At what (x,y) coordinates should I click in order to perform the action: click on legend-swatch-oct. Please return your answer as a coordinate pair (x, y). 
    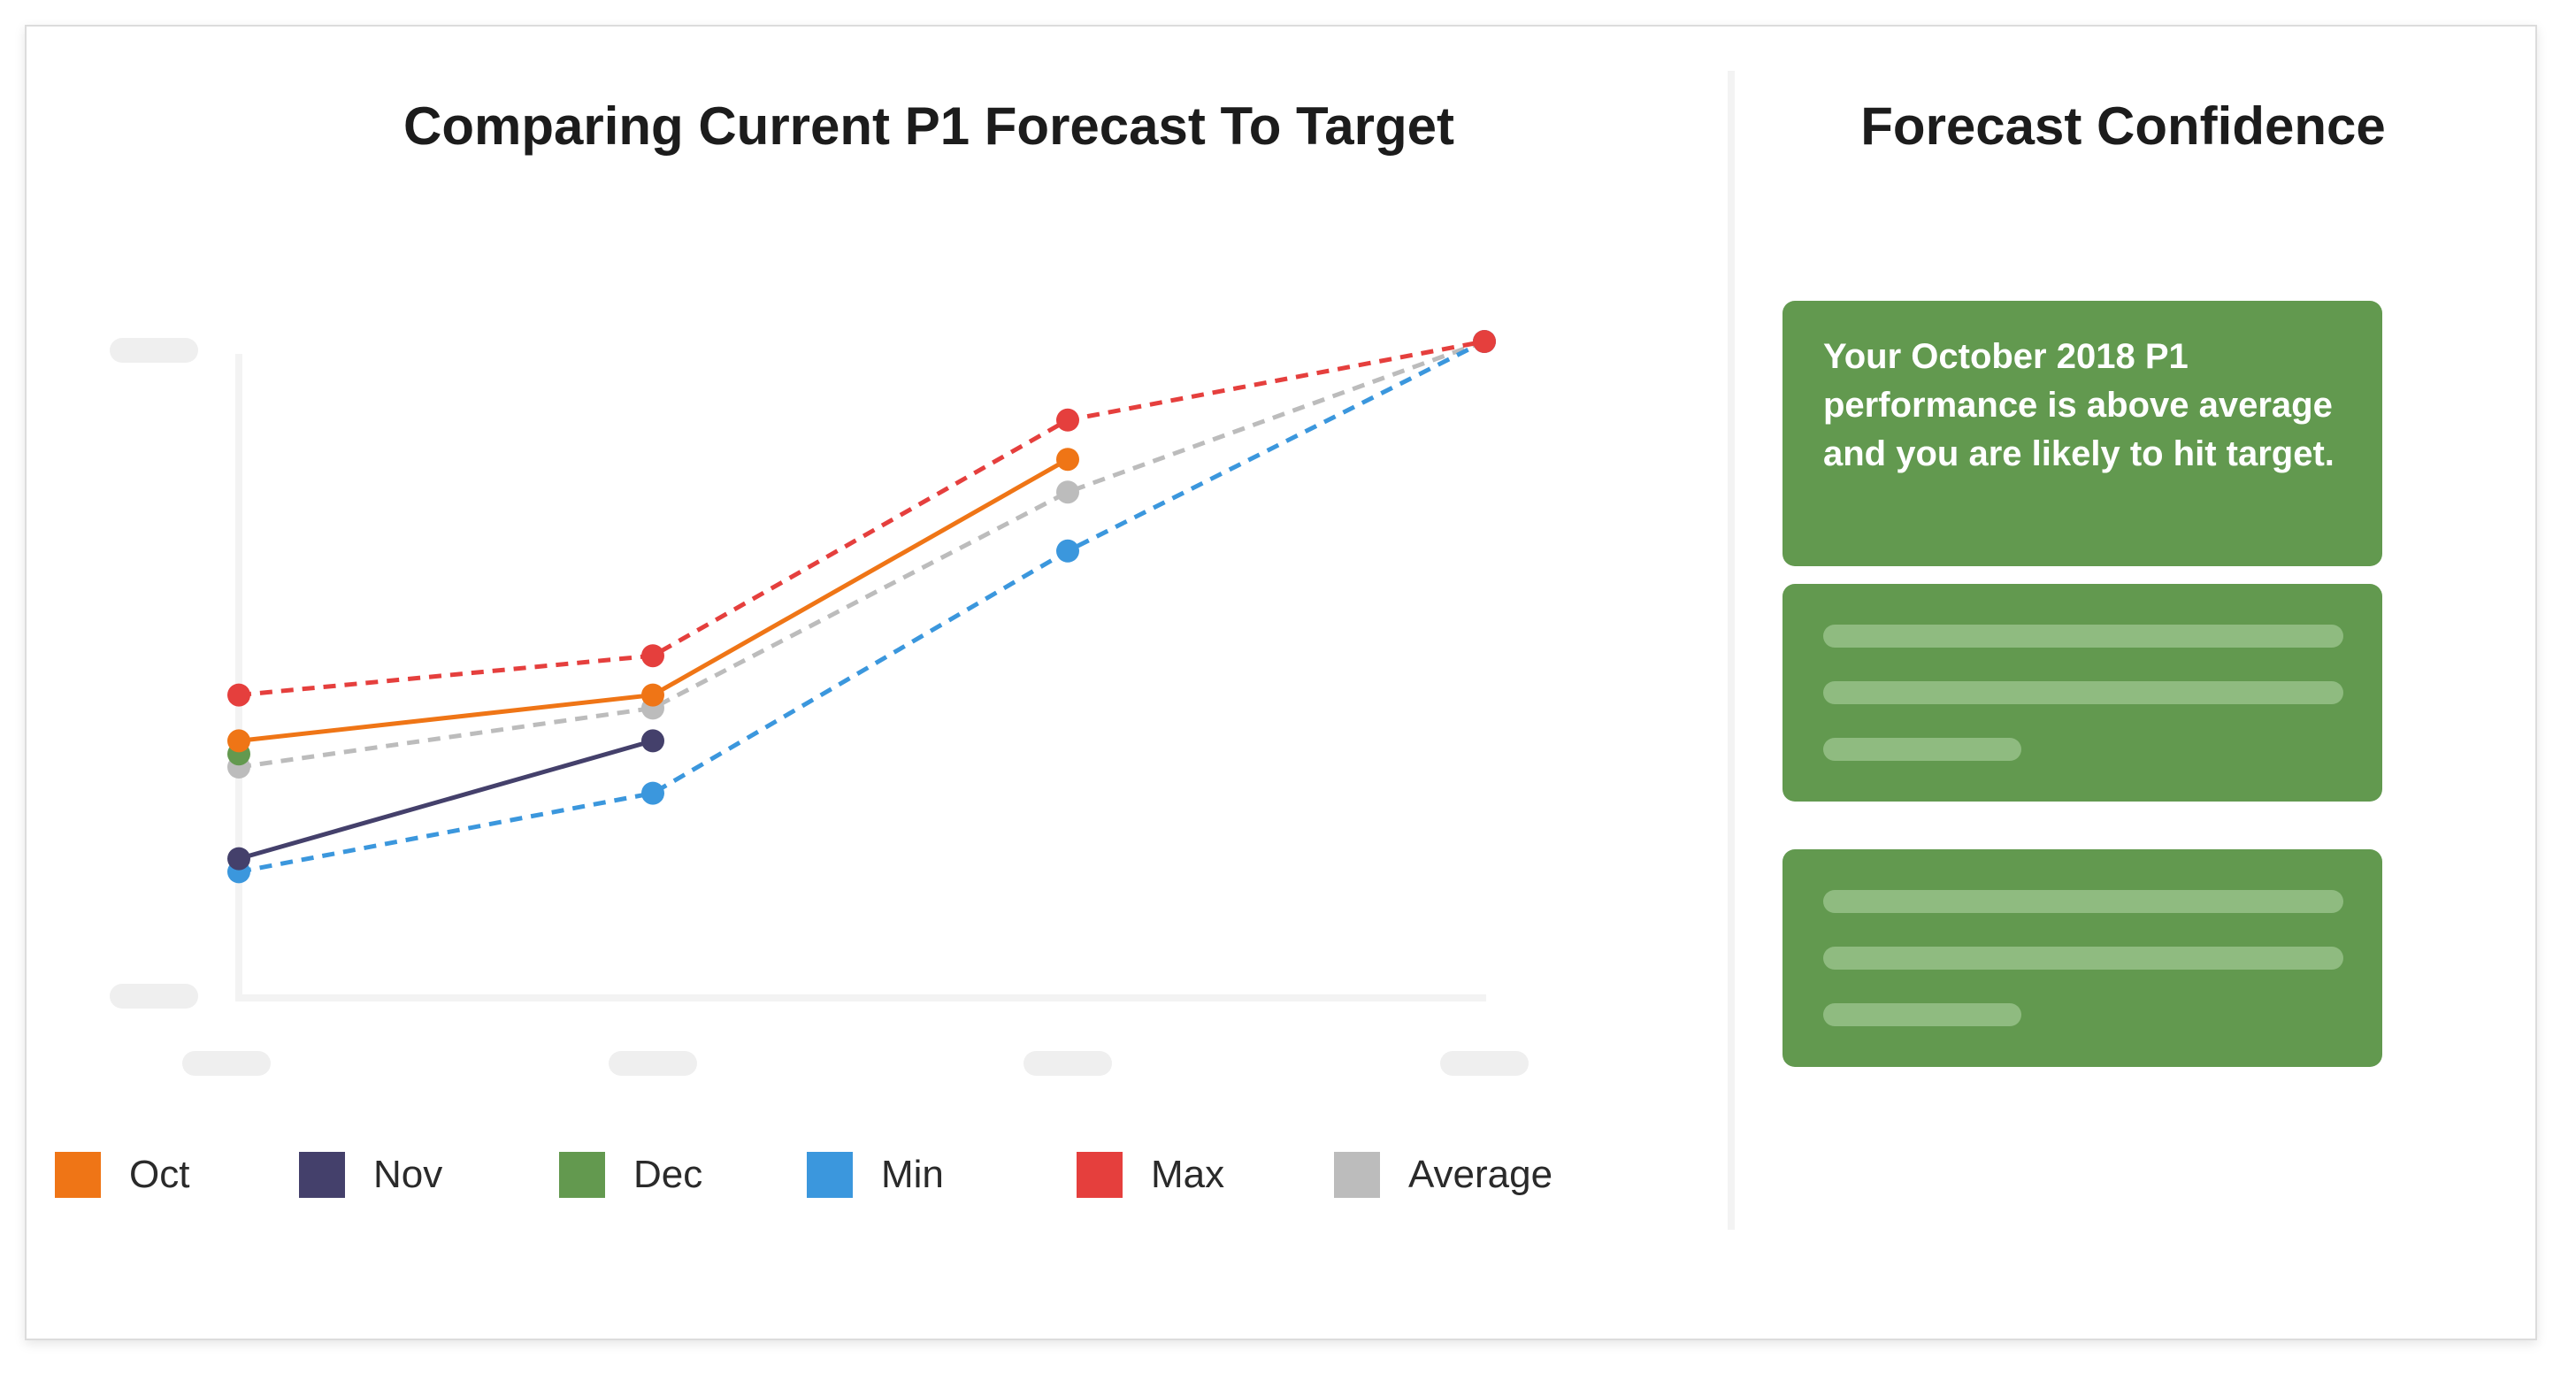
    Looking at the image, I should click on (78, 1175).